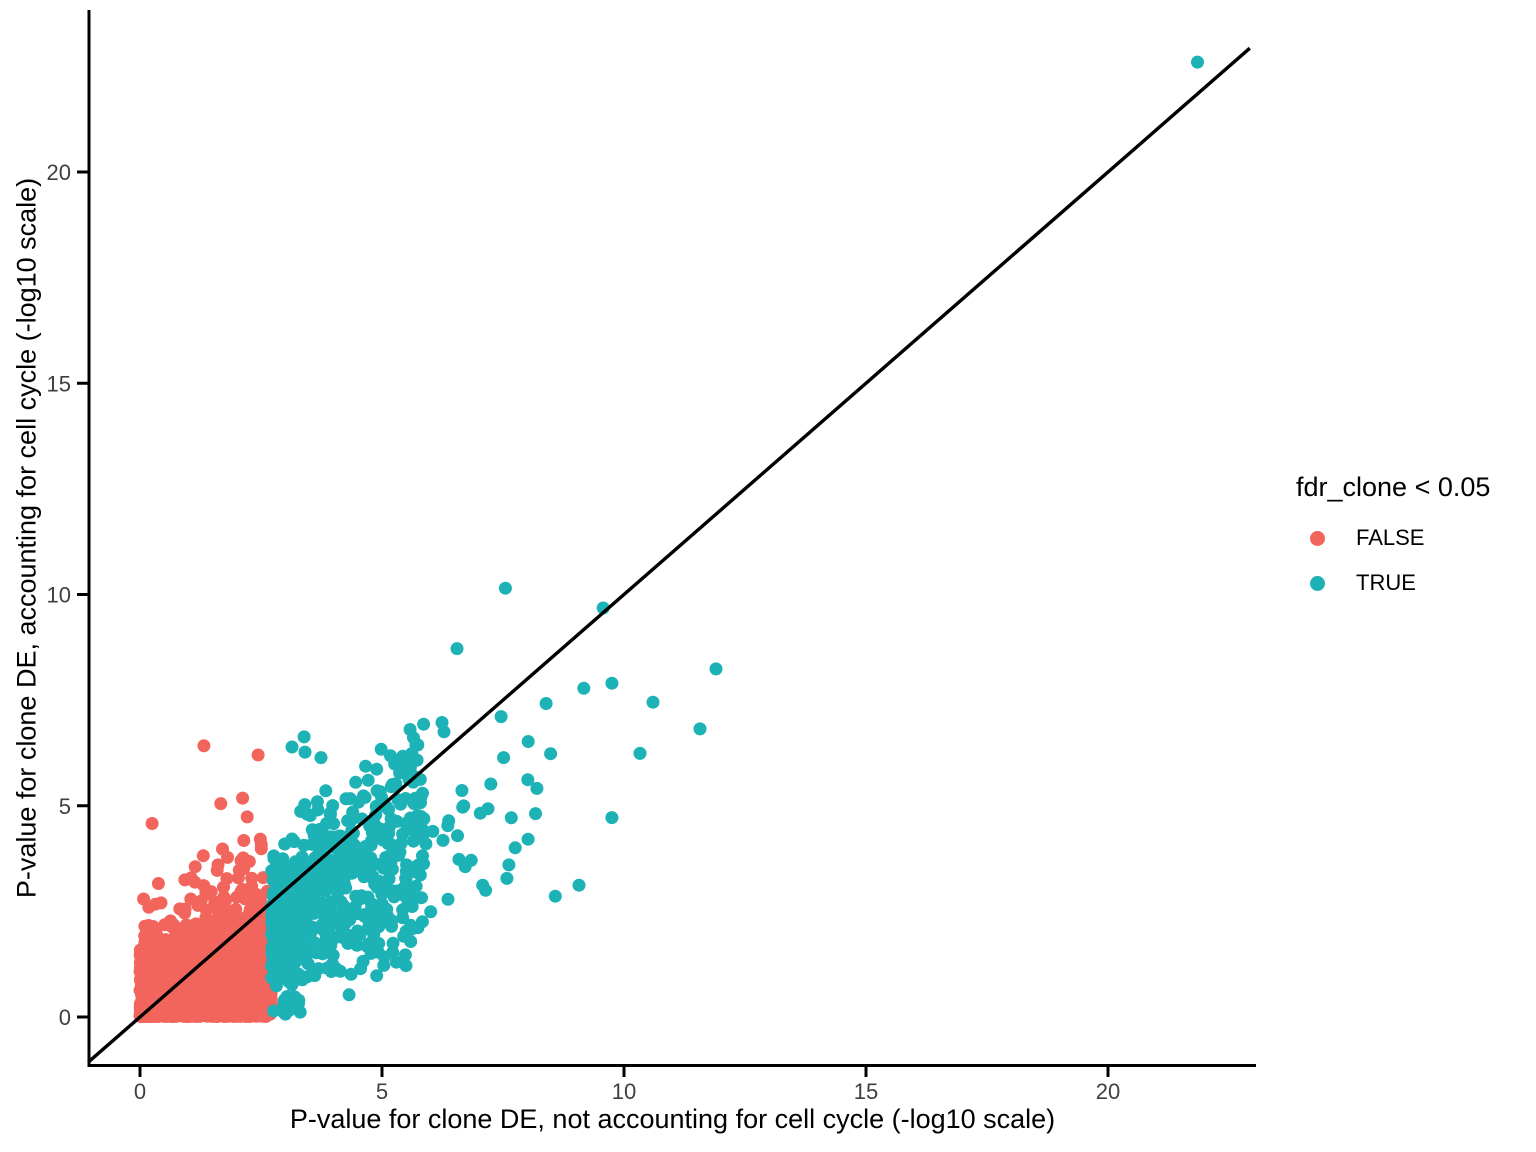  What do you see at coordinates (866, 1091) in the screenshot?
I see `x-tick-label: 15` at bounding box center [866, 1091].